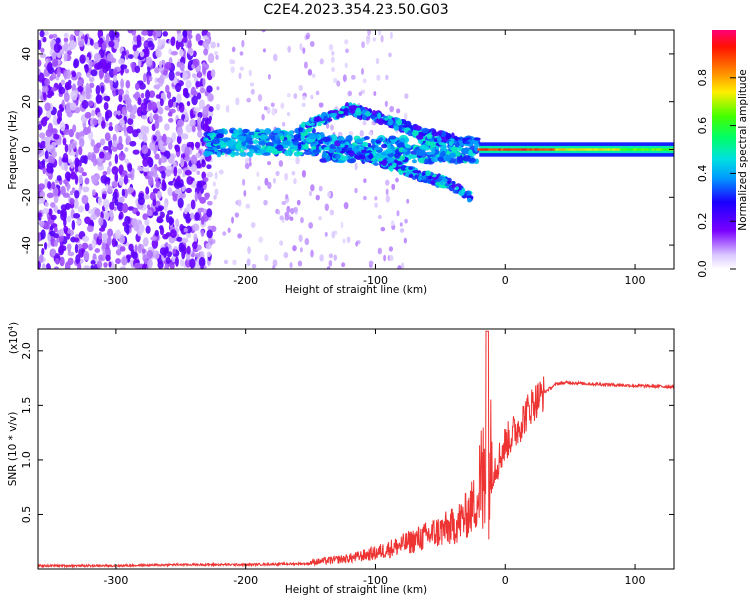 Image resolution: width=750 pixels, height=600 pixels. What do you see at coordinates (26, 515) in the screenshot?
I see `y-tick-label: 0.5` at bounding box center [26, 515].